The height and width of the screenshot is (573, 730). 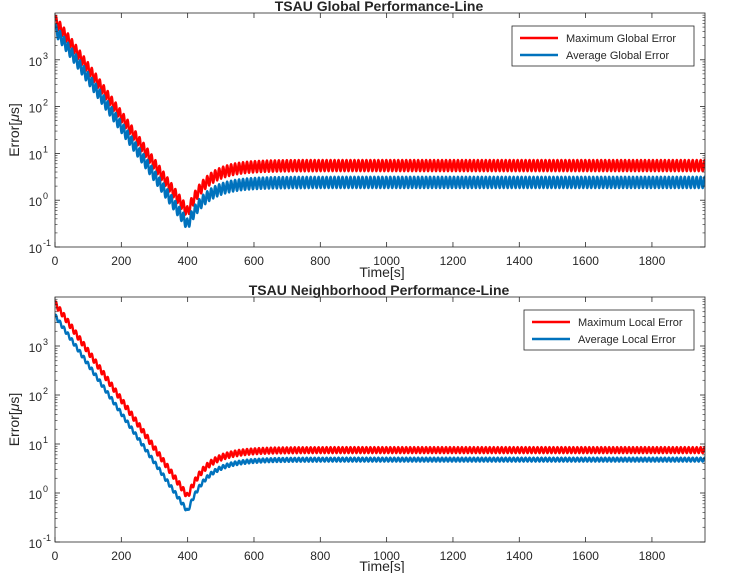 I want to click on legend-entry: Maximum Local Error, so click(x=630, y=323).